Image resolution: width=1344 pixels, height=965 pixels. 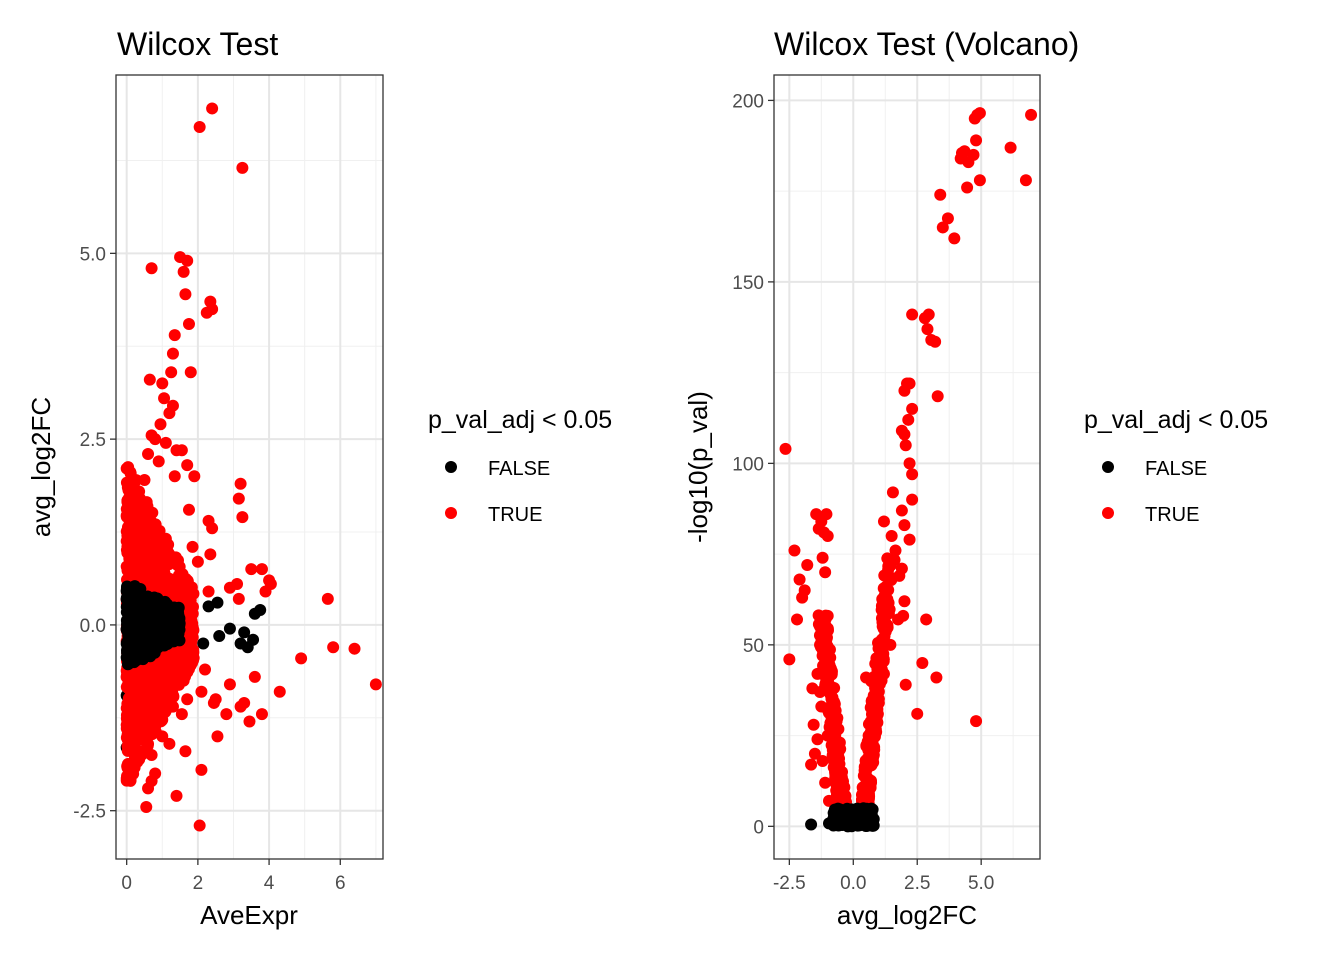 I want to click on x-axis-title: AveExpr, so click(x=249, y=915).